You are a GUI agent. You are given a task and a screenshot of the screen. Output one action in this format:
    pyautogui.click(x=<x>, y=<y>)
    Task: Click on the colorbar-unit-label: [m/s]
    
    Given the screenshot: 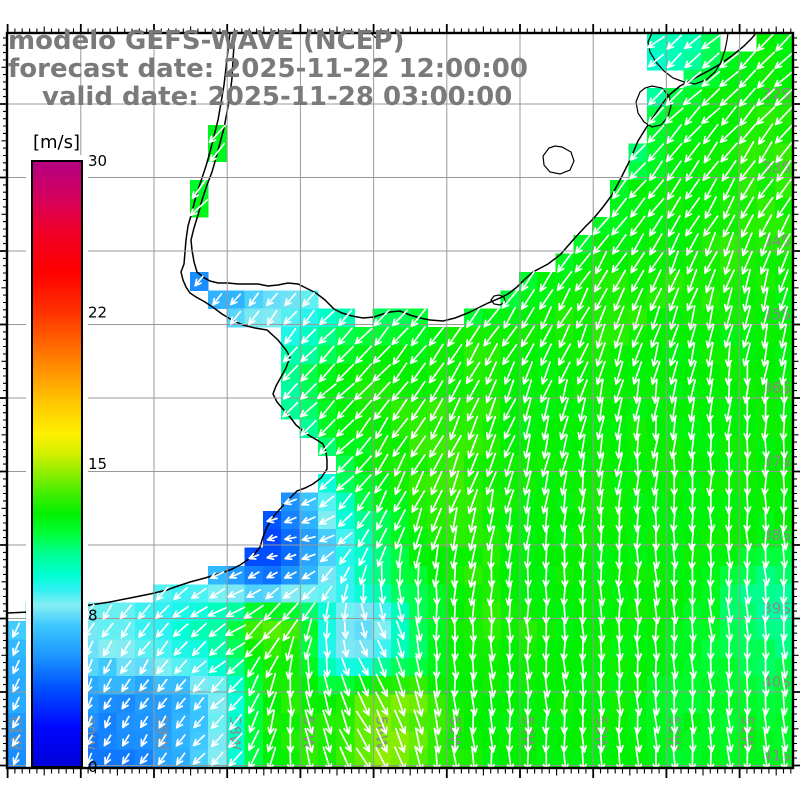 What is the action you would take?
    pyautogui.click(x=56, y=142)
    